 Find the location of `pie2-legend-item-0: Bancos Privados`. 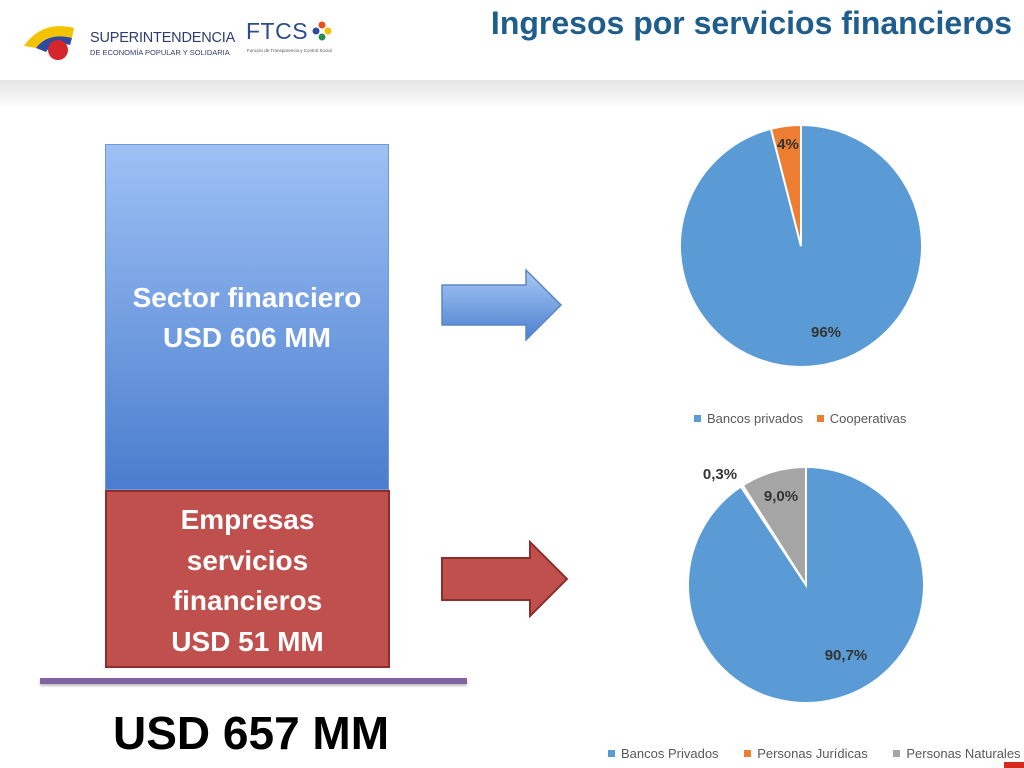

pie2-legend-item-0: Bancos Privados is located at coordinates (663, 753).